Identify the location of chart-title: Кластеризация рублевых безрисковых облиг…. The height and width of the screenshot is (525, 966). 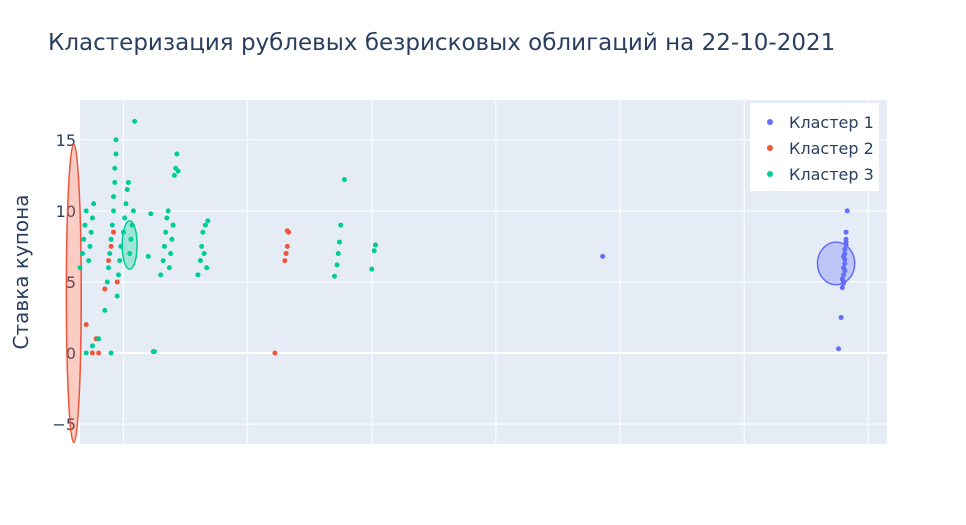
(441, 43).